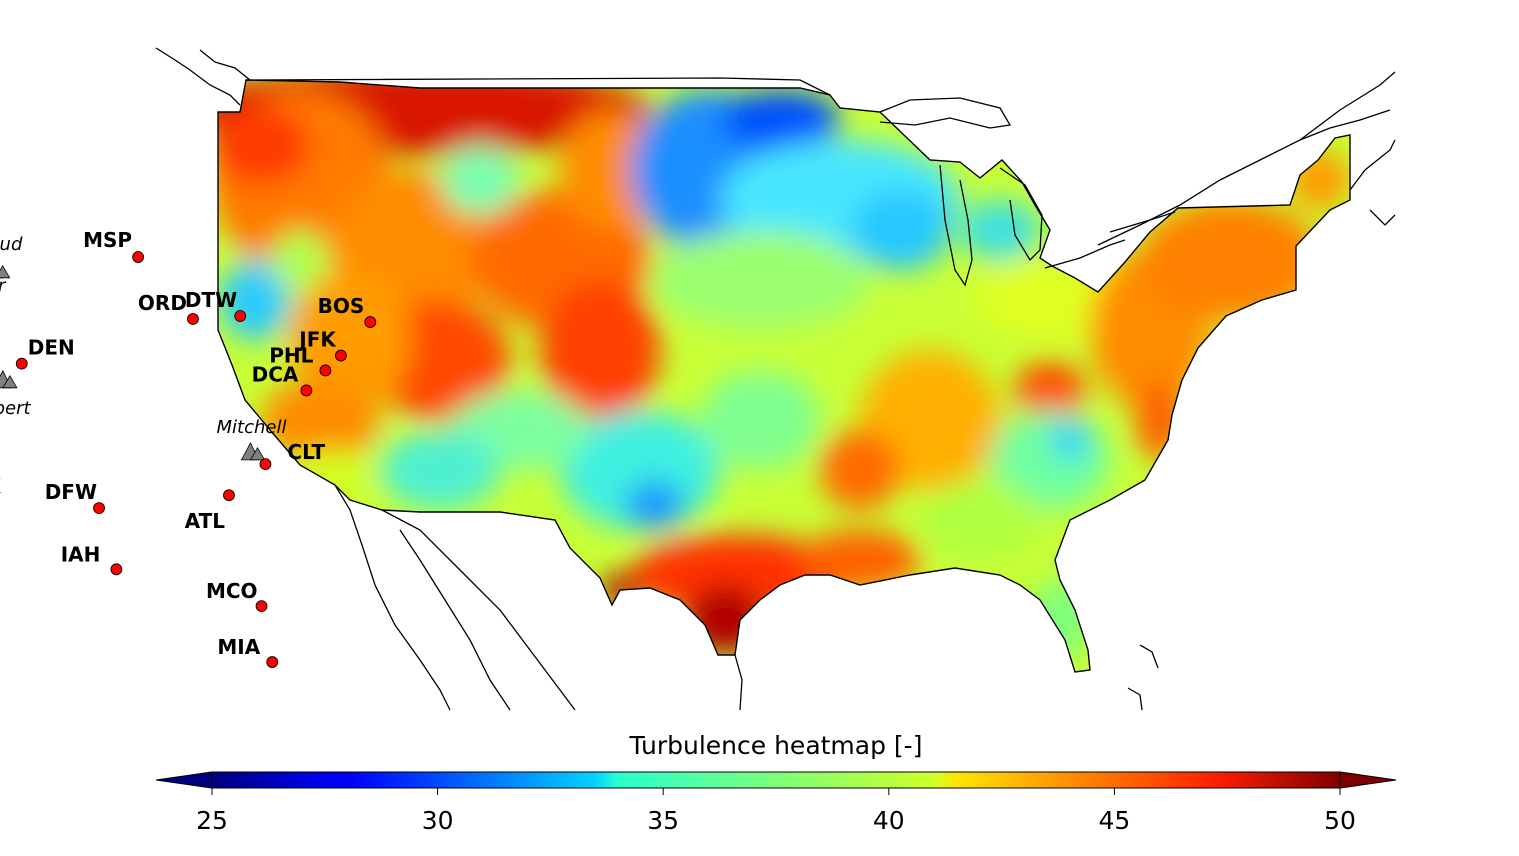 The height and width of the screenshot is (856, 1519). Describe the element at coordinates (205, 521) in the screenshot. I see `airport-label: ATL` at that location.